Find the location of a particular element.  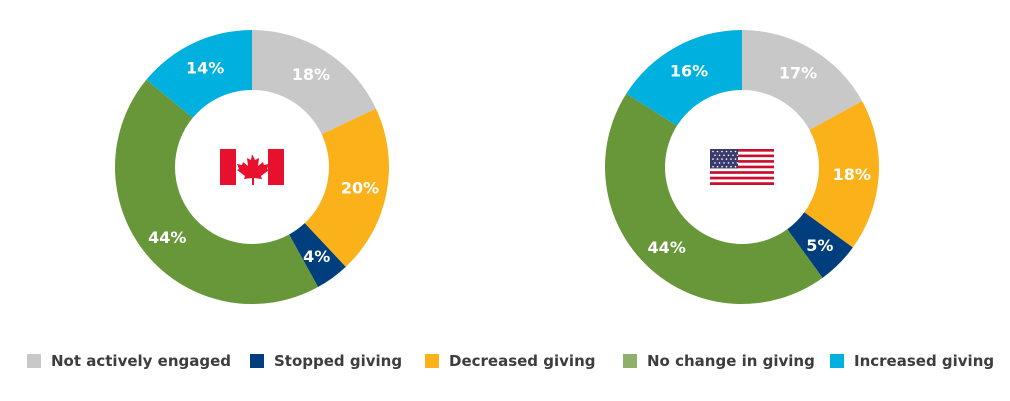

legend-label: Increased giving is located at coordinates (924, 361).